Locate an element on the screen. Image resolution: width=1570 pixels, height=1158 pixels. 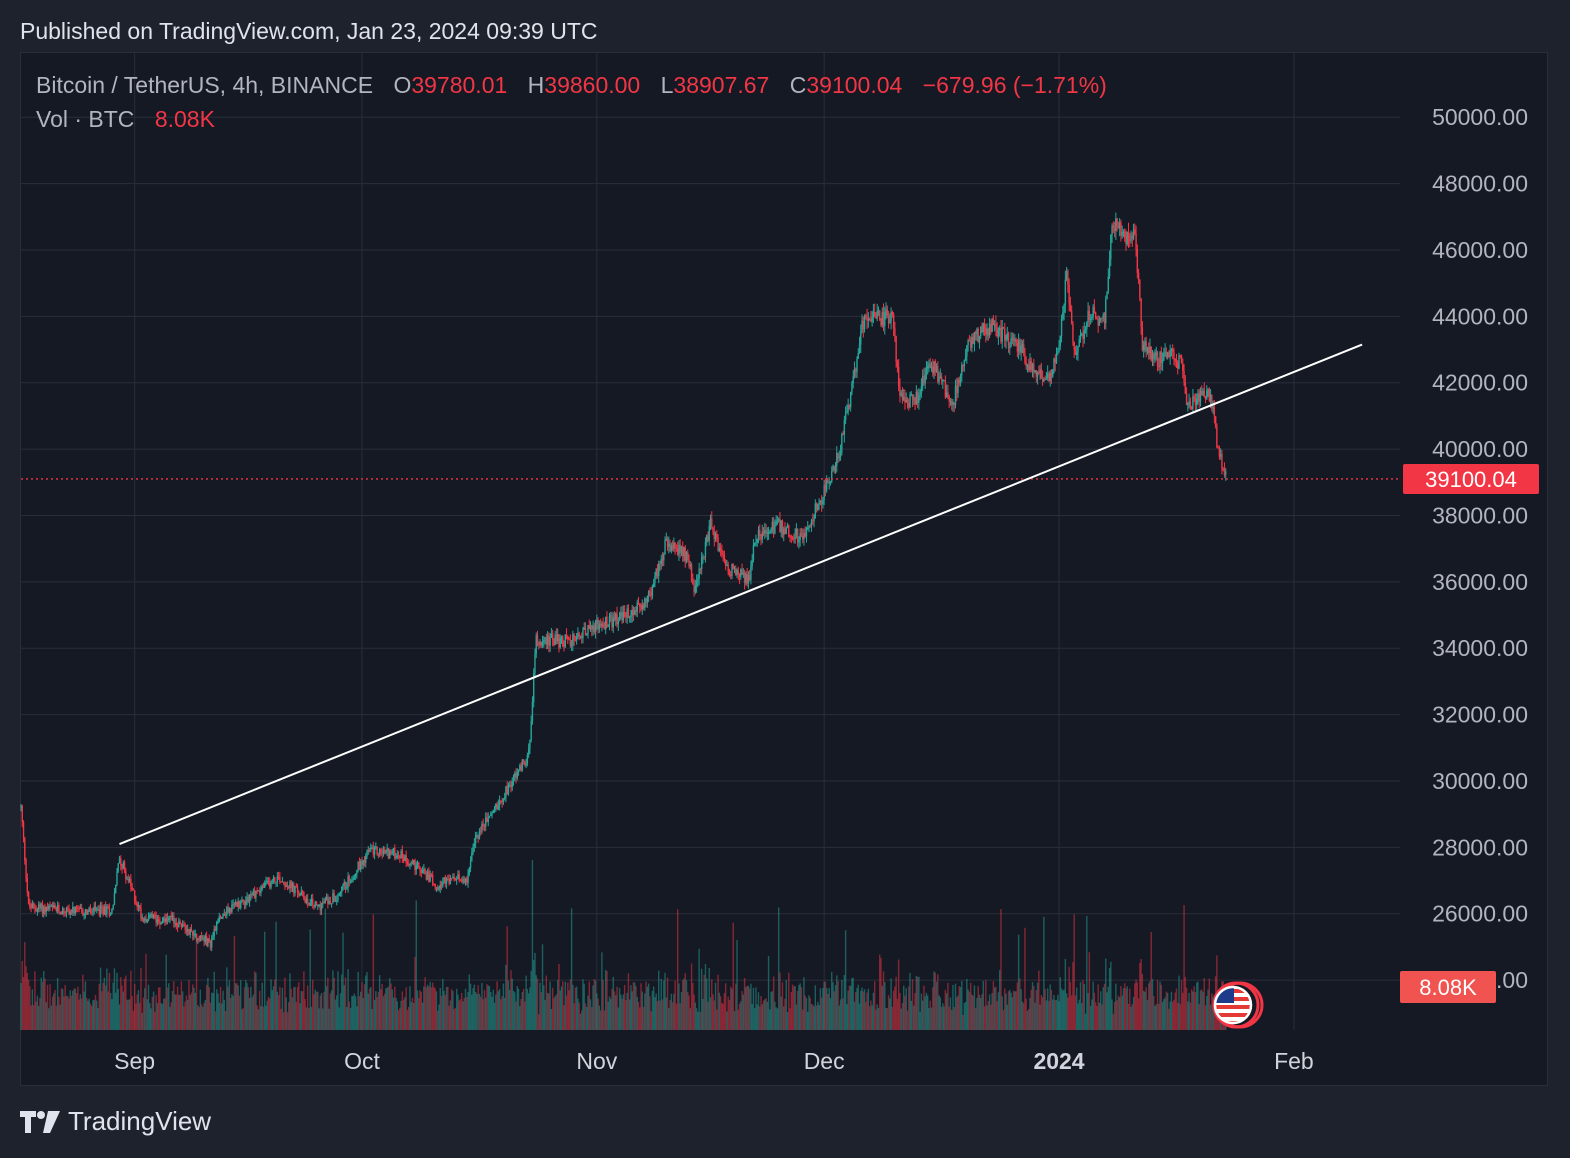
symbol-label: Bitcoin / TetherUS, 4h, BINANCE is located at coordinates (205, 85).